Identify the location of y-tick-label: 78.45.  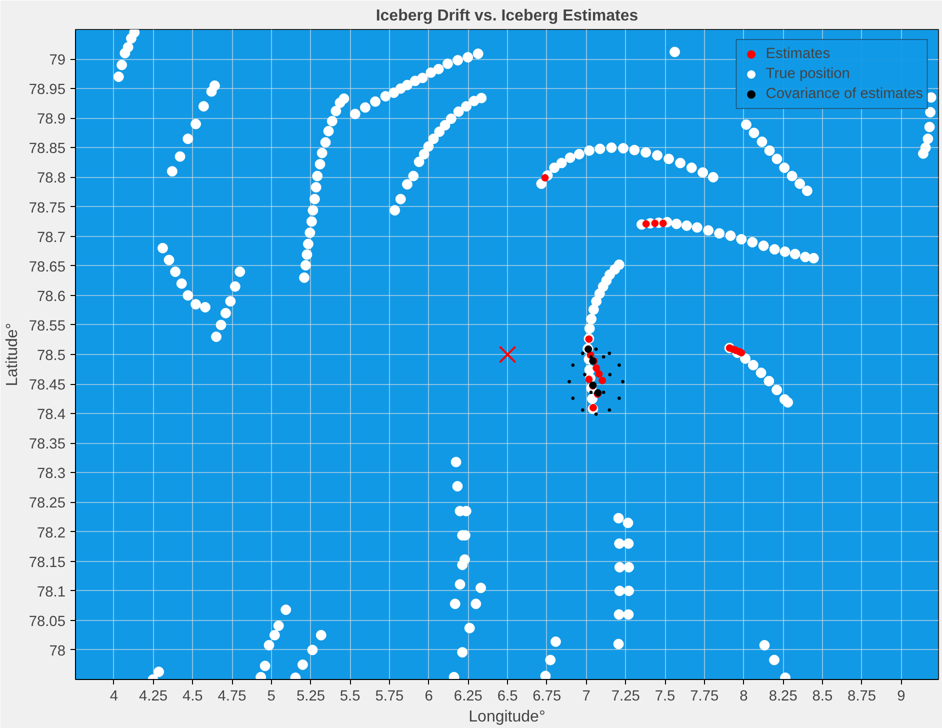
(47, 386).